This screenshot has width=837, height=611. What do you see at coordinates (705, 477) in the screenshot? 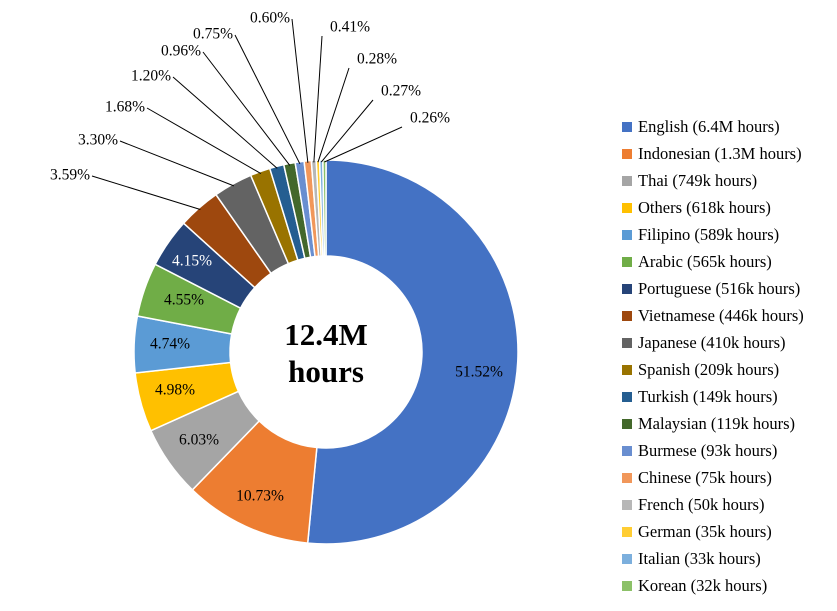
I see `legend-label: Chinese (75k hours)` at bounding box center [705, 477].